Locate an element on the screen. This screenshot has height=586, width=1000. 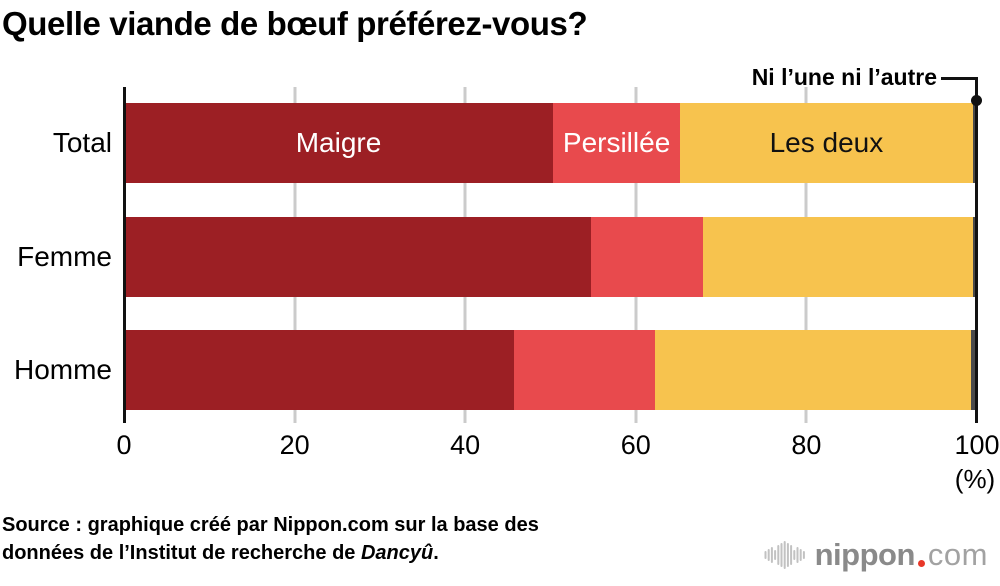
chart-title: Quelle viande de bœuf préférez-vous? is located at coordinates (295, 23).